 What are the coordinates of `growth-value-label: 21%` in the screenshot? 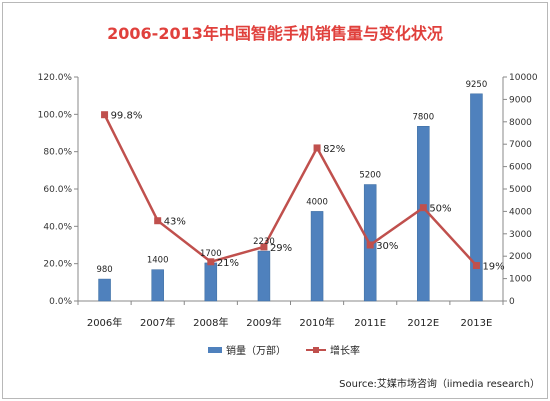 It's located at (228, 263).